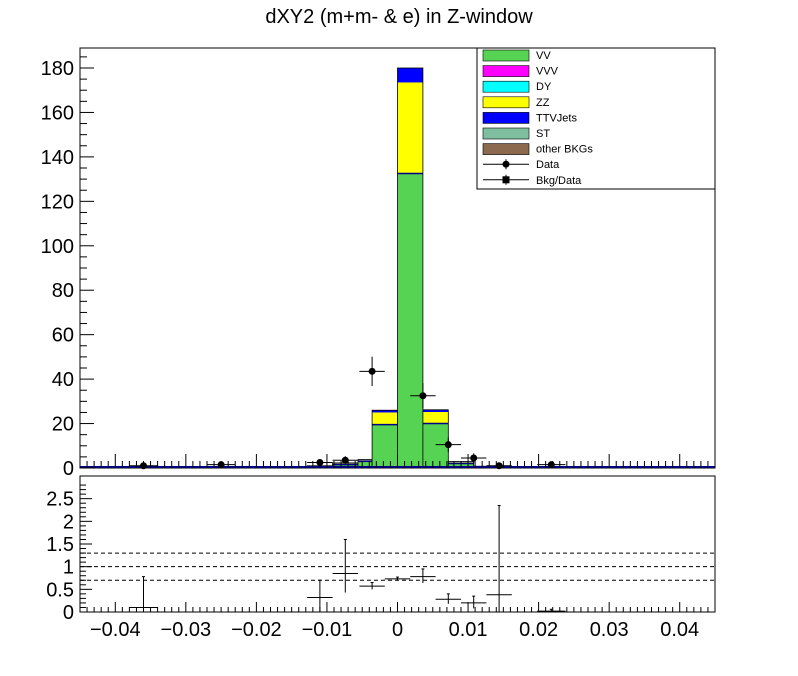 The image size is (798, 676). I want to click on y-tick-label: 80, so click(63, 291).